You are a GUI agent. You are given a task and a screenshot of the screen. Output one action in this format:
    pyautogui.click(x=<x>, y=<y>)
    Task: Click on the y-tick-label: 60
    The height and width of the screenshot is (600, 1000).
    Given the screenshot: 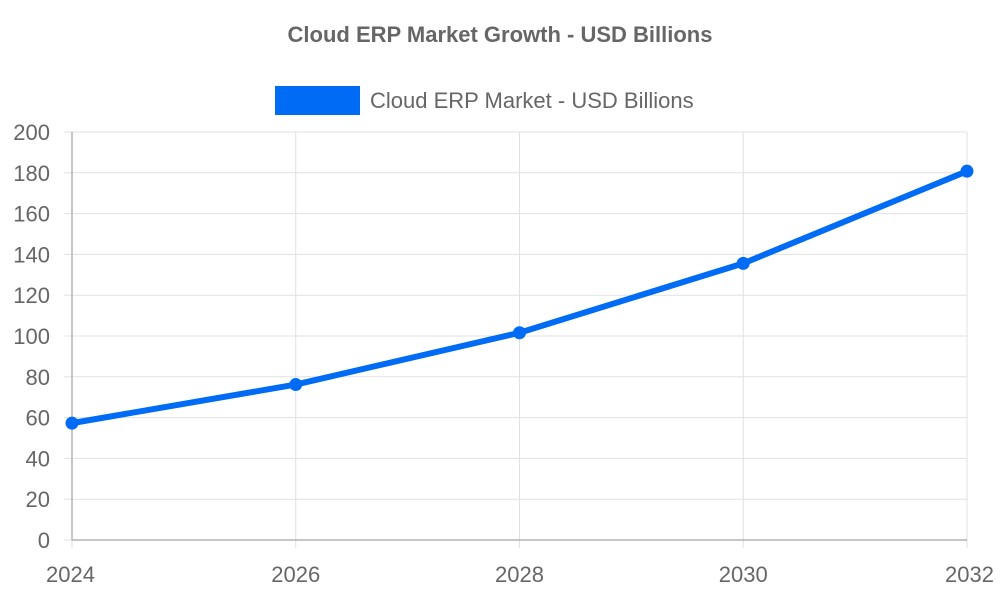 What is the action you would take?
    pyautogui.click(x=38, y=418)
    